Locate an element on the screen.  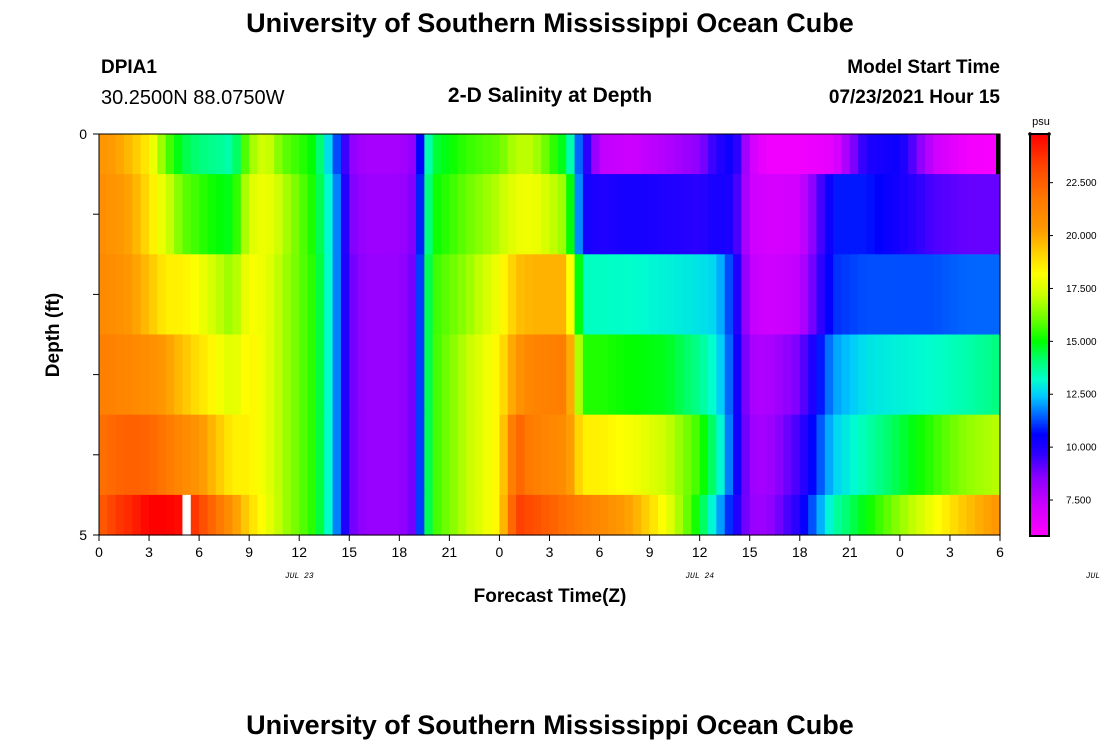
x-tick-label: 0 is located at coordinates (900, 552).